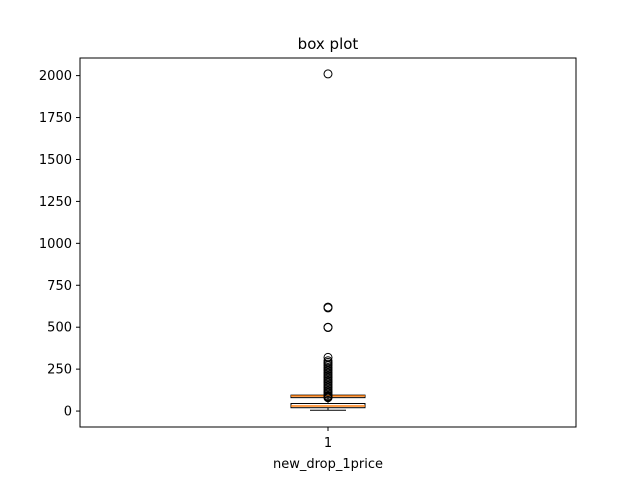  Describe the element at coordinates (328, 240) in the screenshot. I see `plot-marks` at that location.